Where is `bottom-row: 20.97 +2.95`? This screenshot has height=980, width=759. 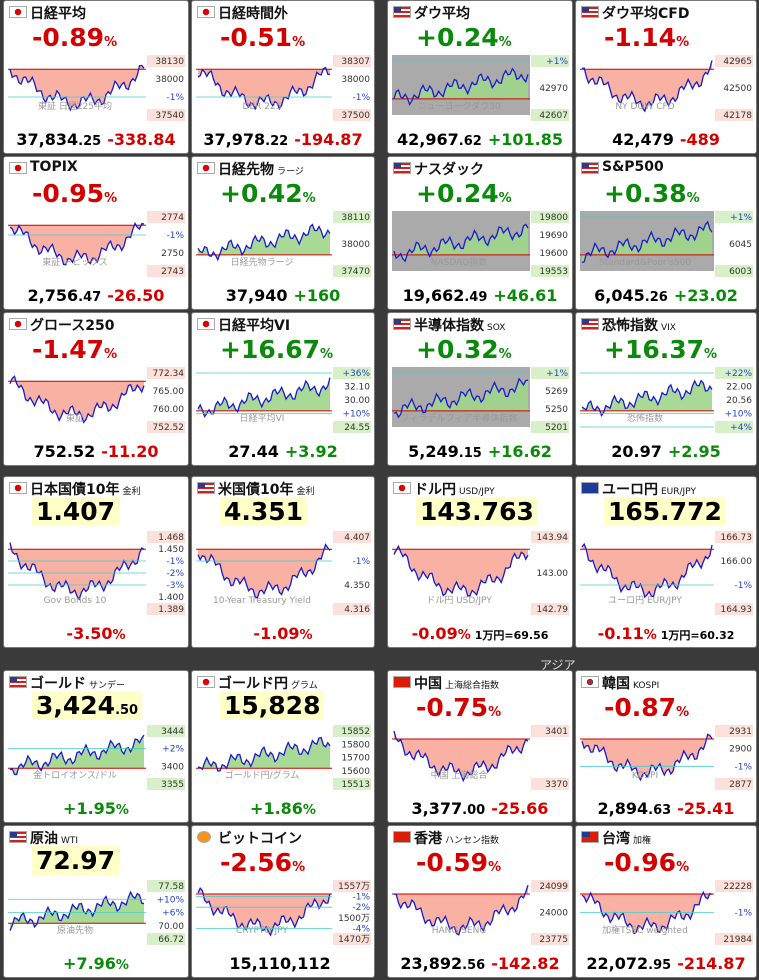
bottom-row: 20.97 +2.95 is located at coordinates (666, 451).